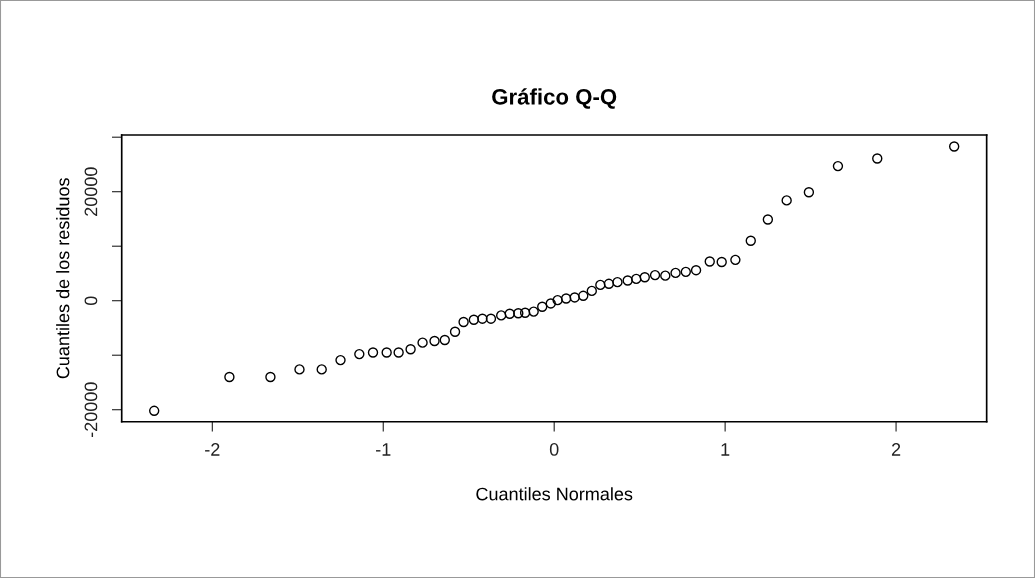 The height and width of the screenshot is (578, 1035). I want to click on y-tick-label: -20000, so click(91, 410).